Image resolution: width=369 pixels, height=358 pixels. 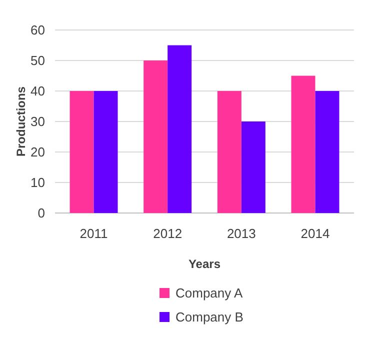 What do you see at coordinates (37, 30) in the screenshot?
I see `y-tick-label: 60` at bounding box center [37, 30].